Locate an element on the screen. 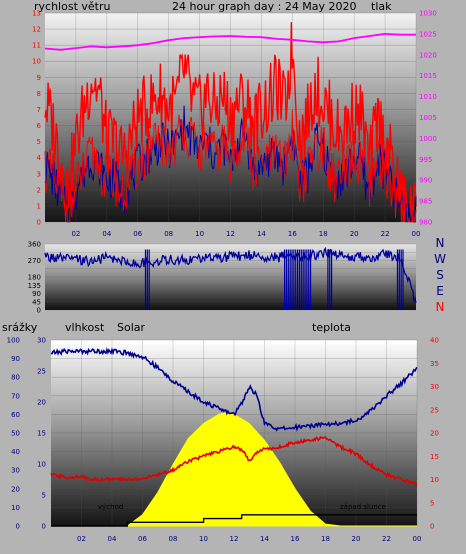 This screenshot has width=466, height=554. pressure-y-tick: 1025 is located at coordinates (428, 34).